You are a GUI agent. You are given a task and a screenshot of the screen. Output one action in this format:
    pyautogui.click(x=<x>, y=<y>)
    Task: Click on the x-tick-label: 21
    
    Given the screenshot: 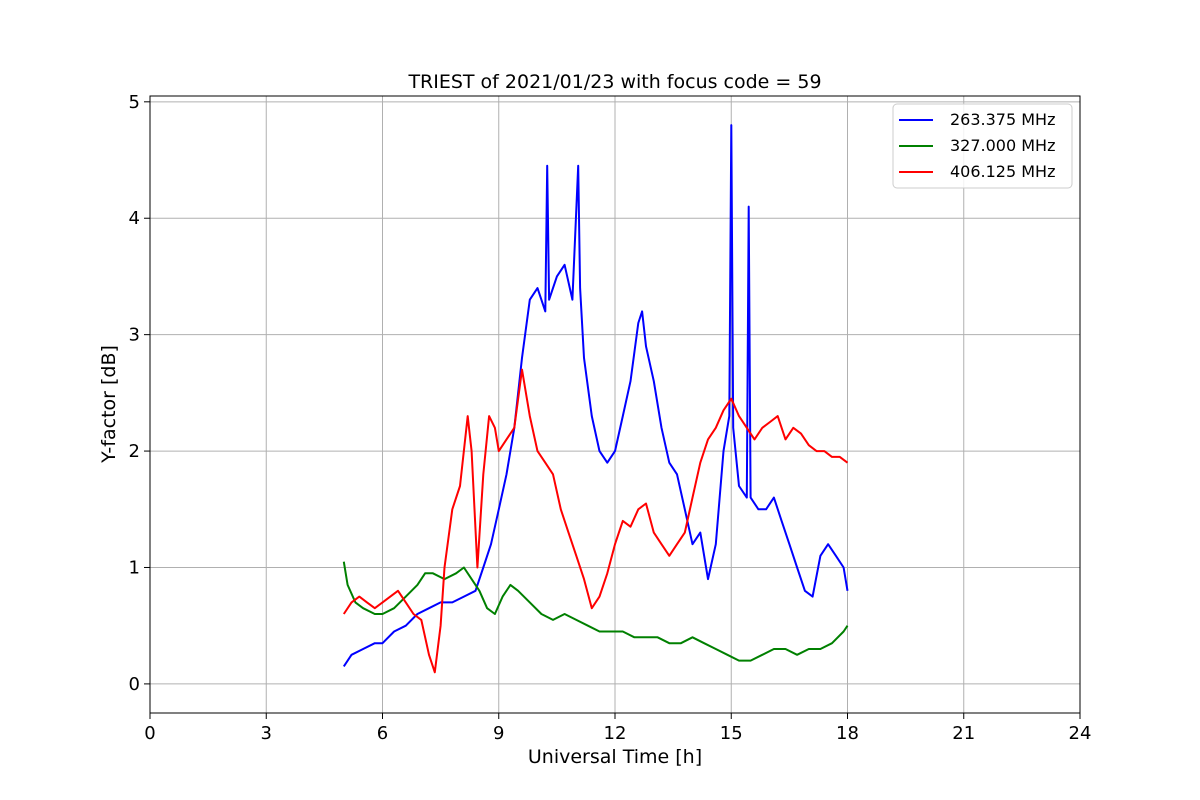 What is the action you would take?
    pyautogui.click(x=963, y=733)
    